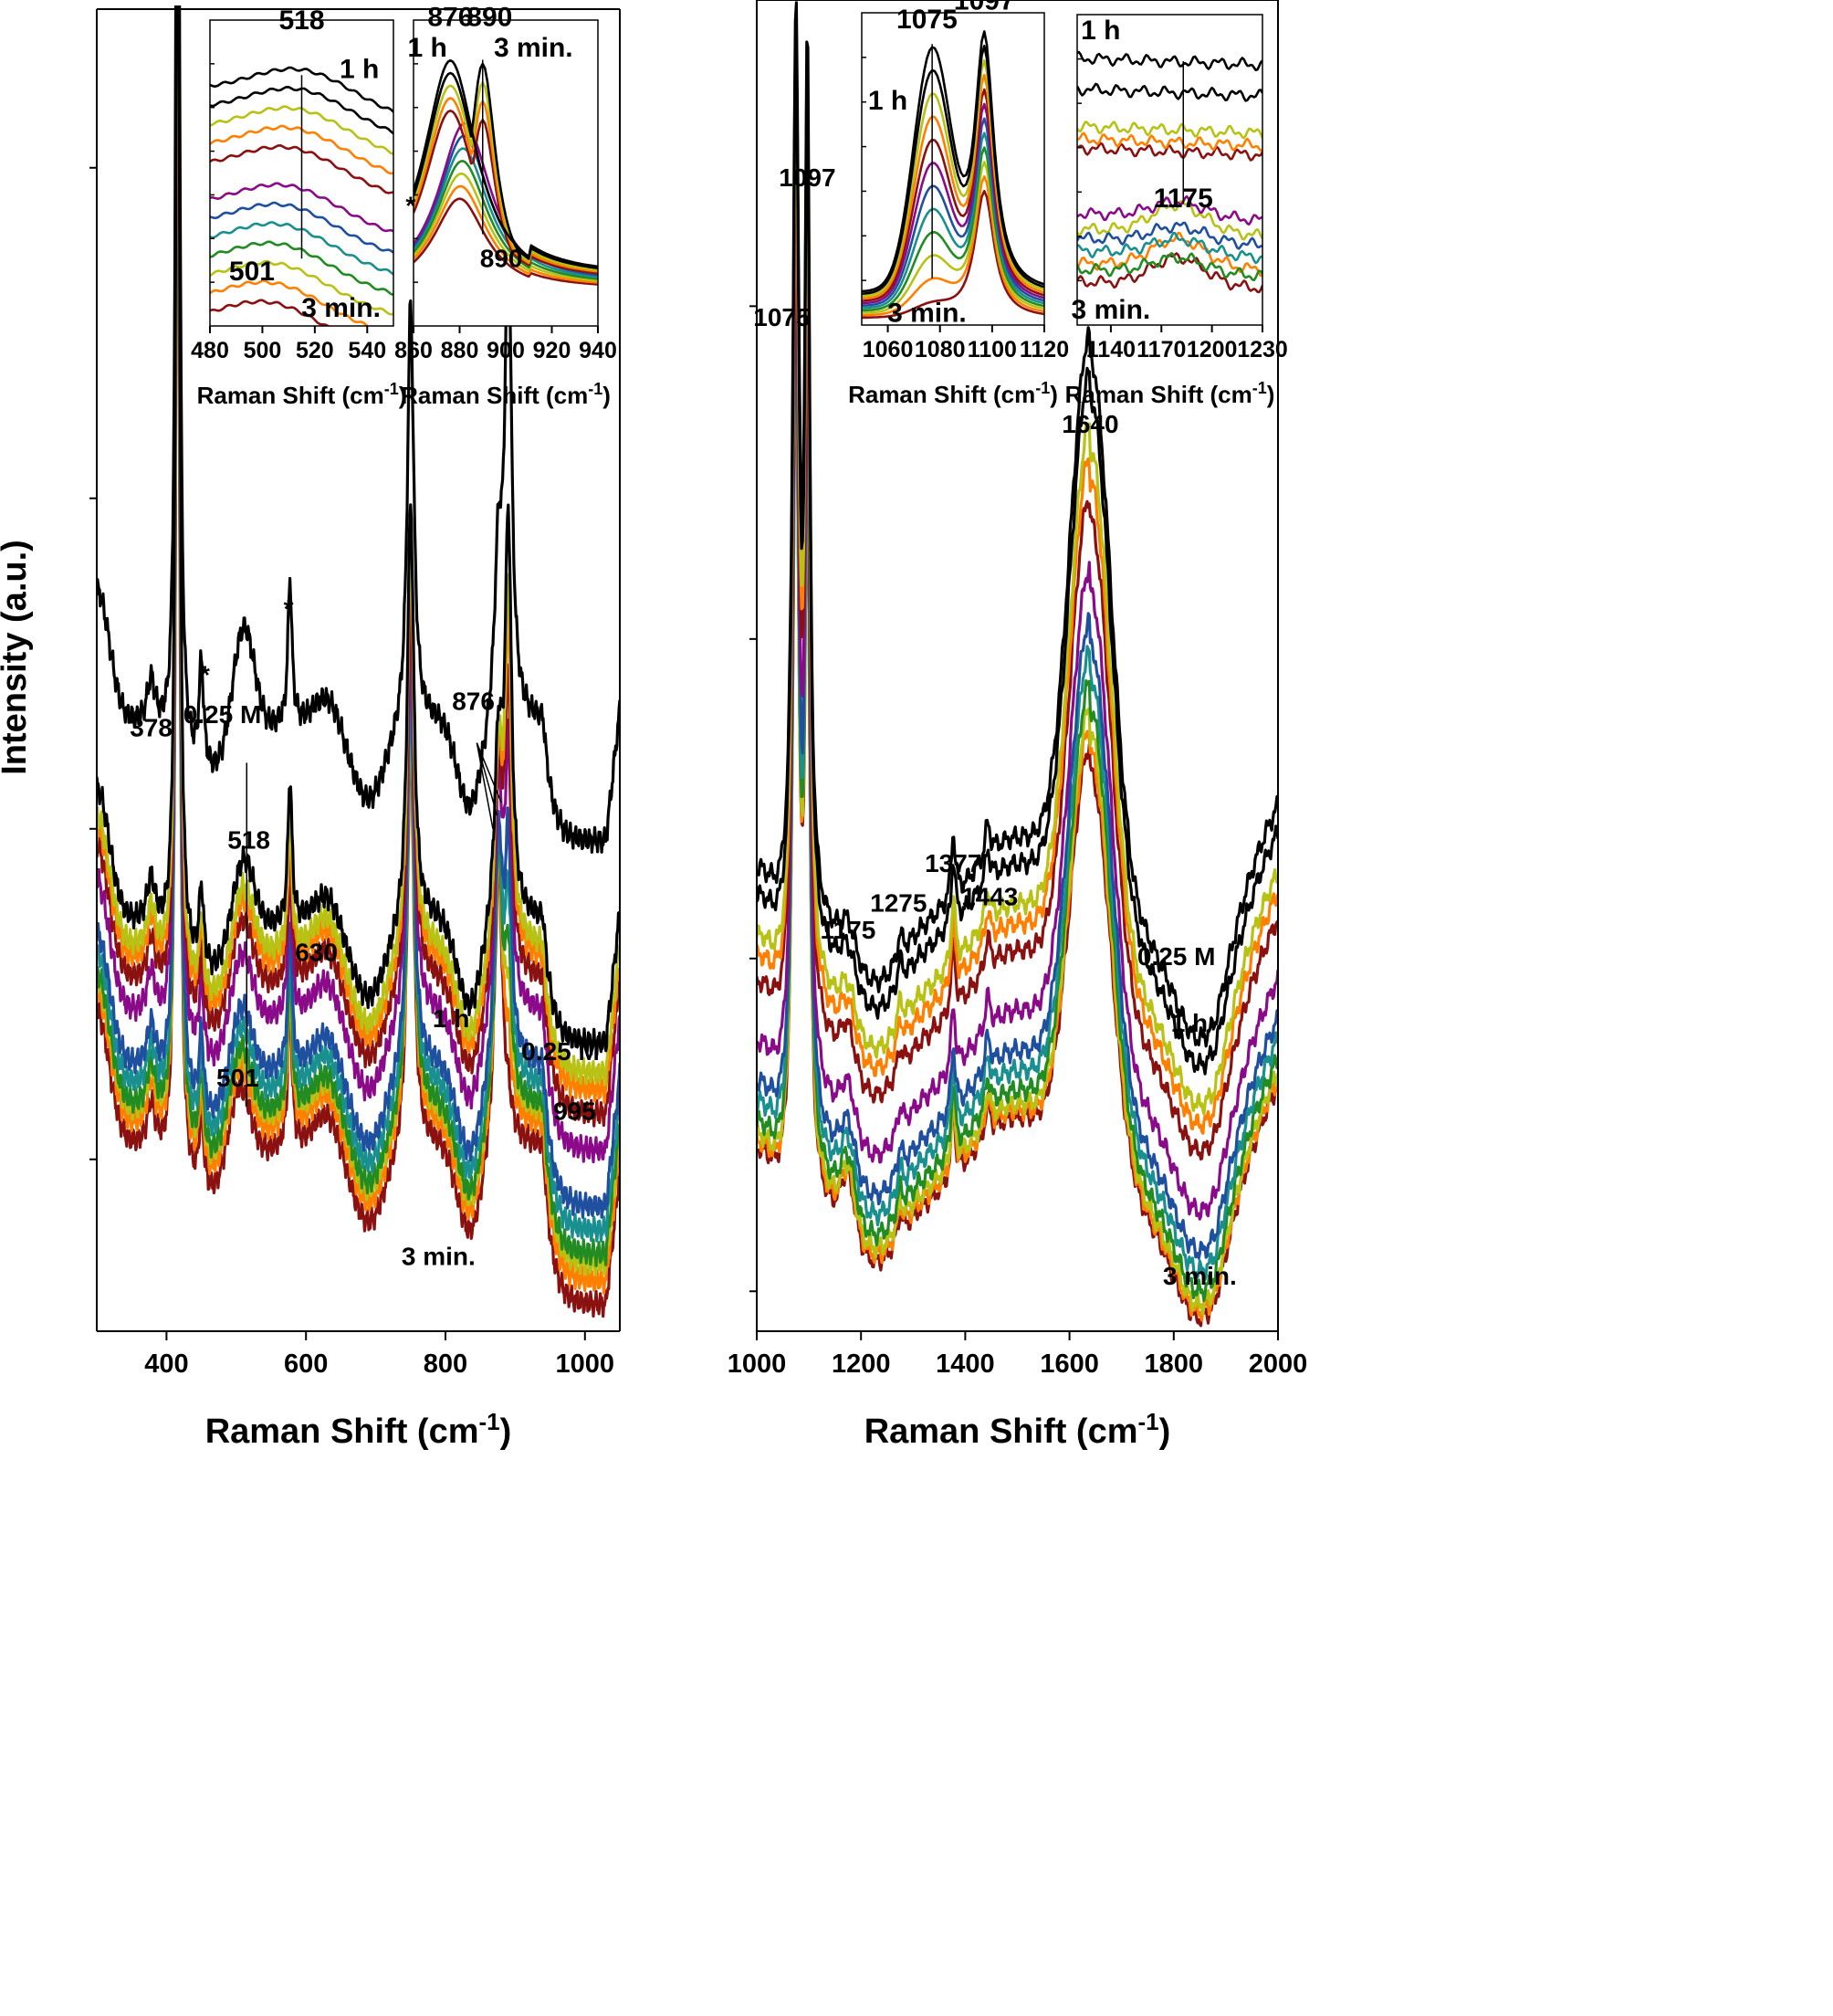 The image size is (1833, 2016). Describe the element at coordinates (316, 953) in the screenshot. I see `left-main-annotation-9: 630` at that location.